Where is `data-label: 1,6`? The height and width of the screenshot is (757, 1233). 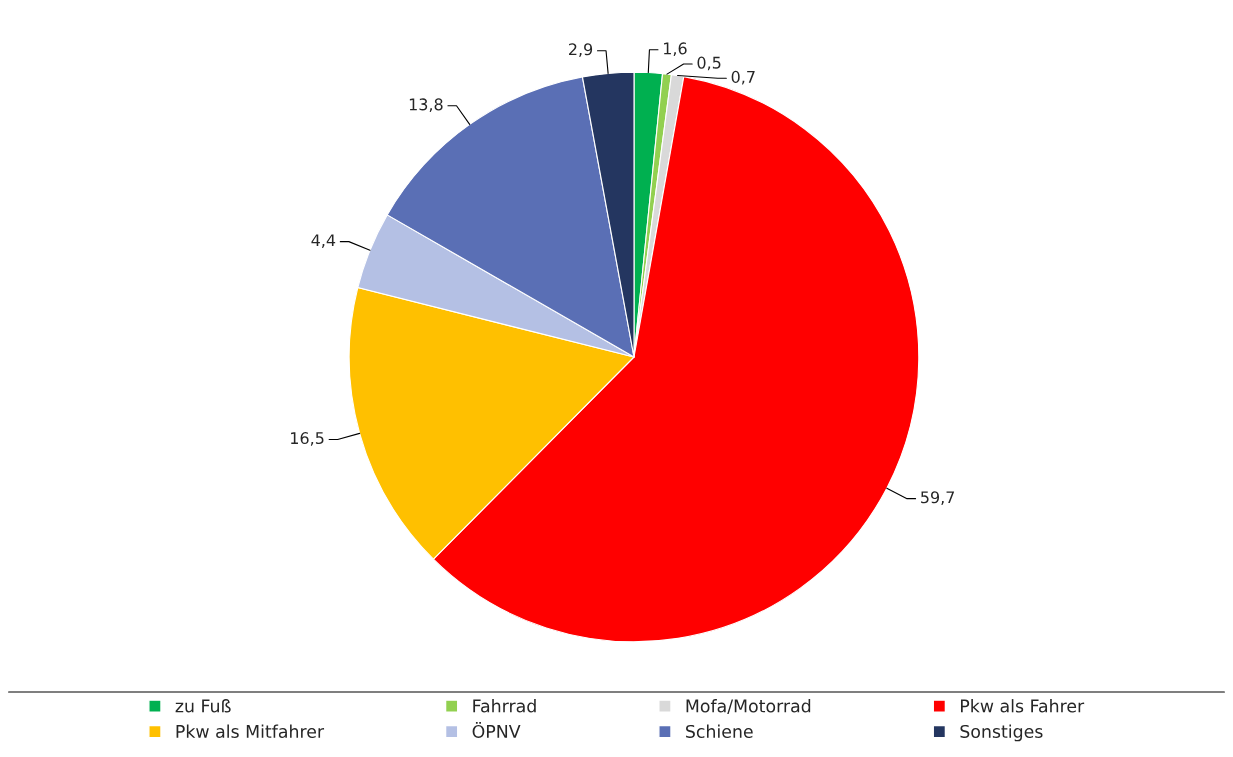
data-label: 1,6 is located at coordinates (675, 49).